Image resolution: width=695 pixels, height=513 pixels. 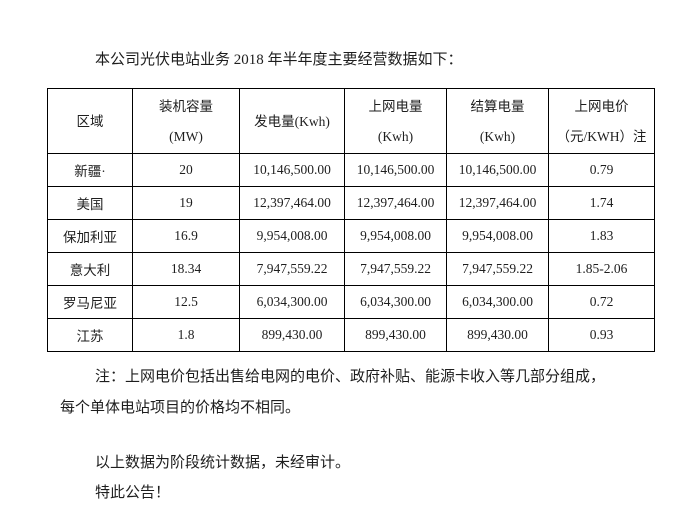 I want to click on note-line-2: 每个单体电站项目的价格均不相同。, so click(x=180, y=408).